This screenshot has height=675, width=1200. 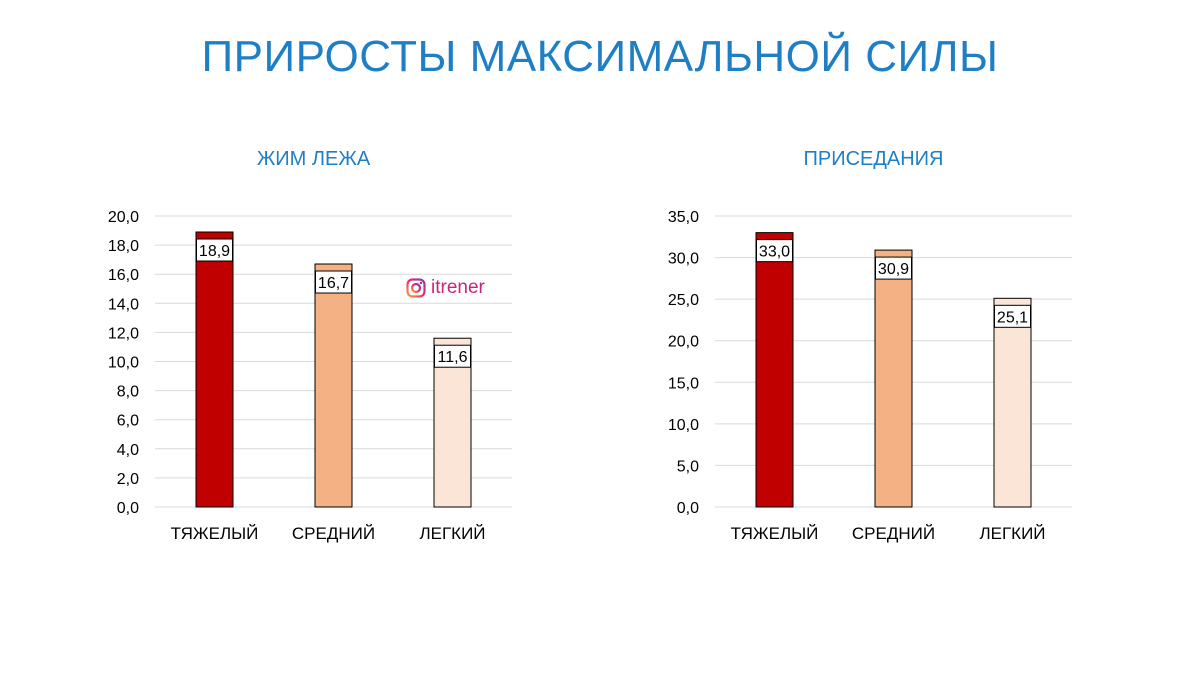 What do you see at coordinates (600, 56) in the screenshot?
I see `page-title: ПРИРОСТЫ МАКСИМАЛЬНОЙ СИЛЫ` at bounding box center [600, 56].